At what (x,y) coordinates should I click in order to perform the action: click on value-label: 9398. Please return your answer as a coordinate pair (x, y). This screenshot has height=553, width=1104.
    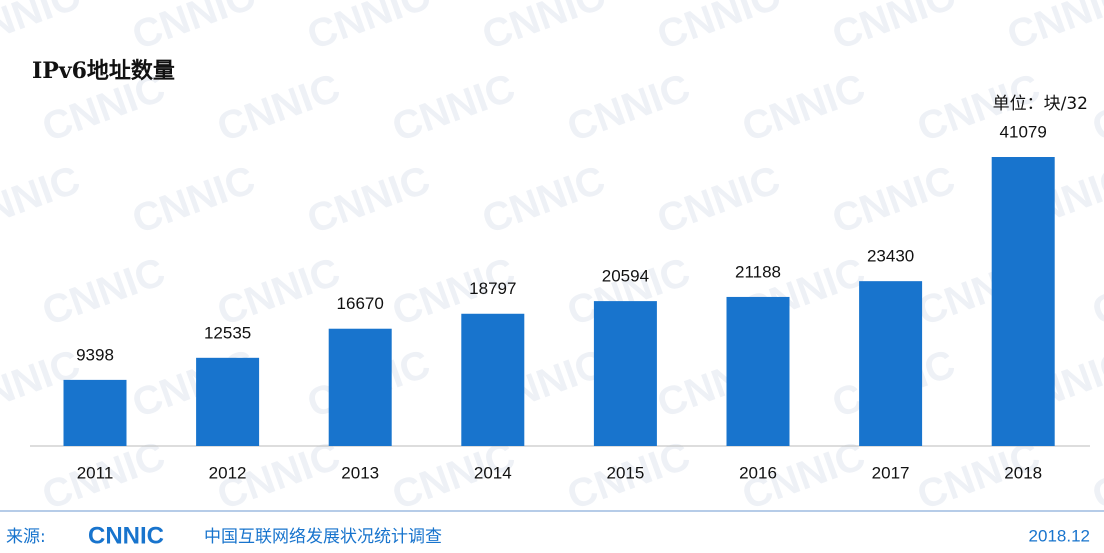
    Looking at the image, I should click on (95, 354).